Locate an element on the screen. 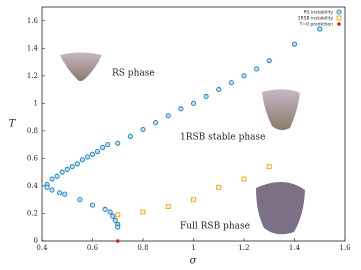 Image resolution: width=361 pixels, height=270 pixels. rs-surface is located at coordinates (81, 66).